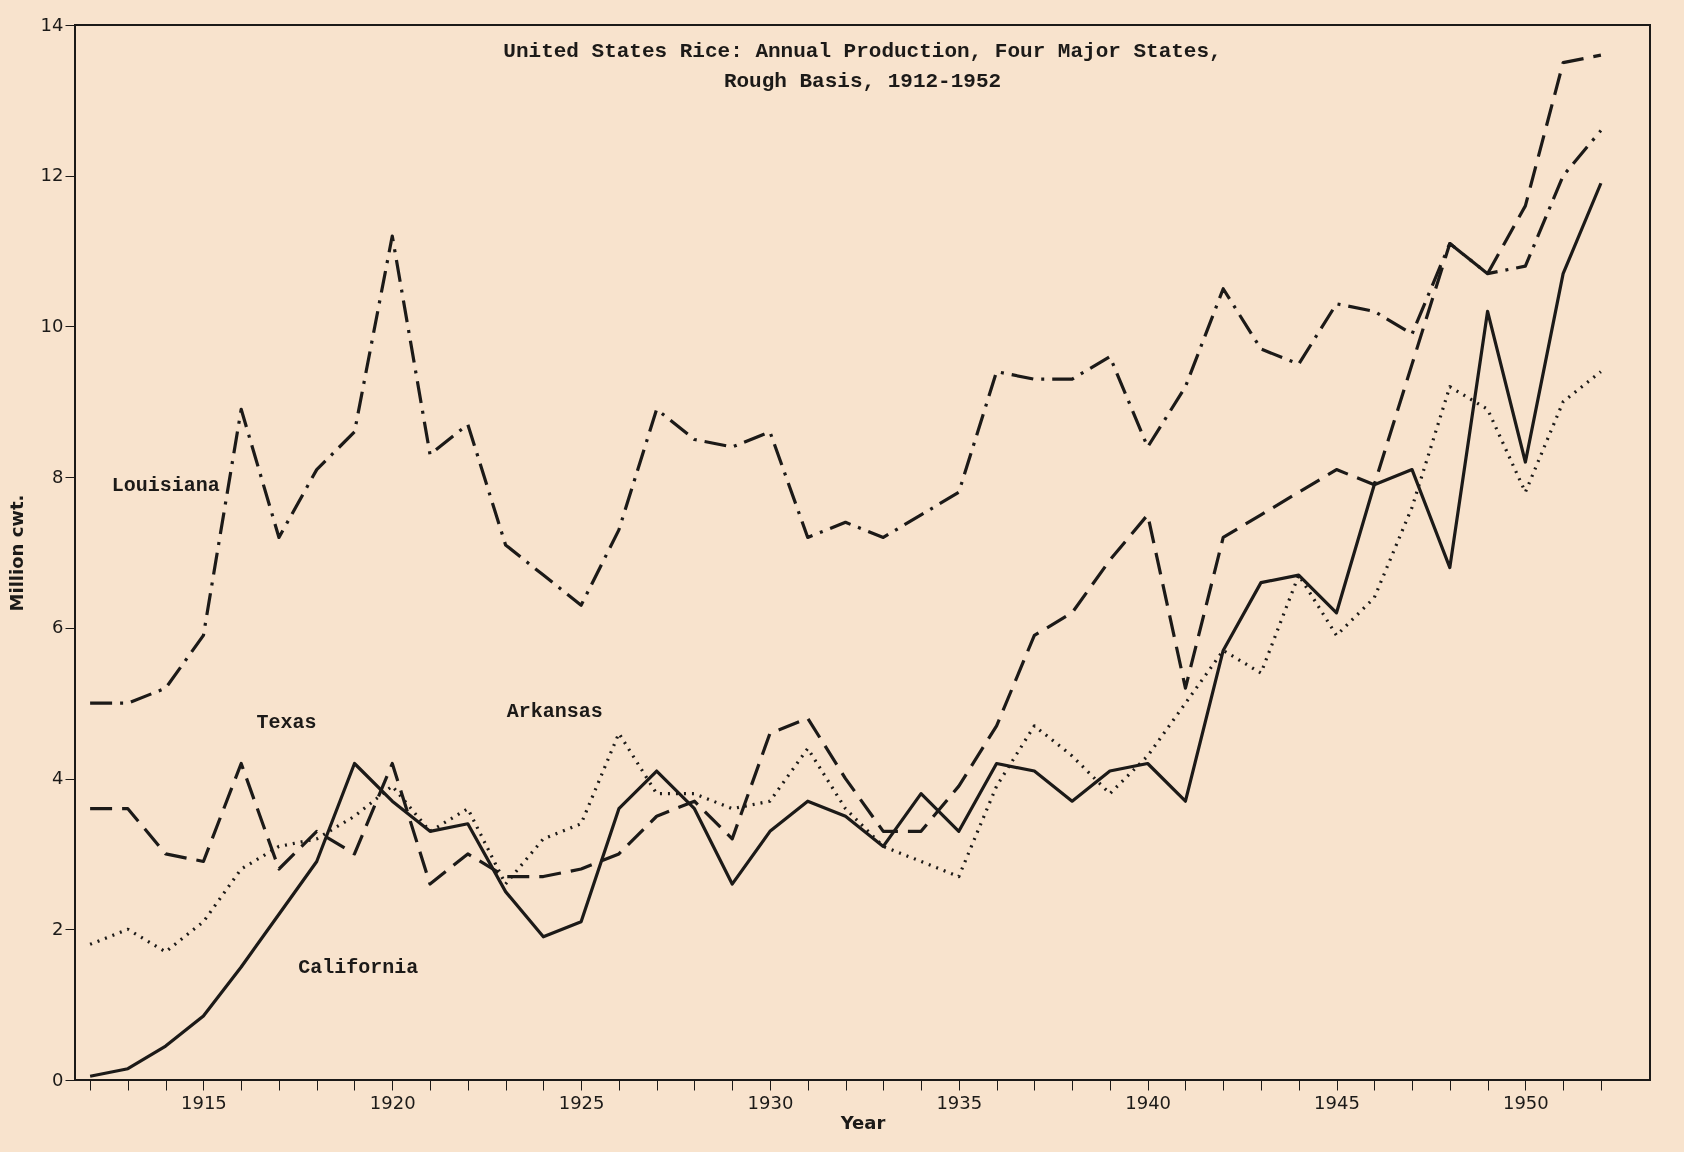 This screenshot has height=1152, width=1684. What do you see at coordinates (1148, 1102) in the screenshot?
I see `x-tick-label: 1940` at bounding box center [1148, 1102].